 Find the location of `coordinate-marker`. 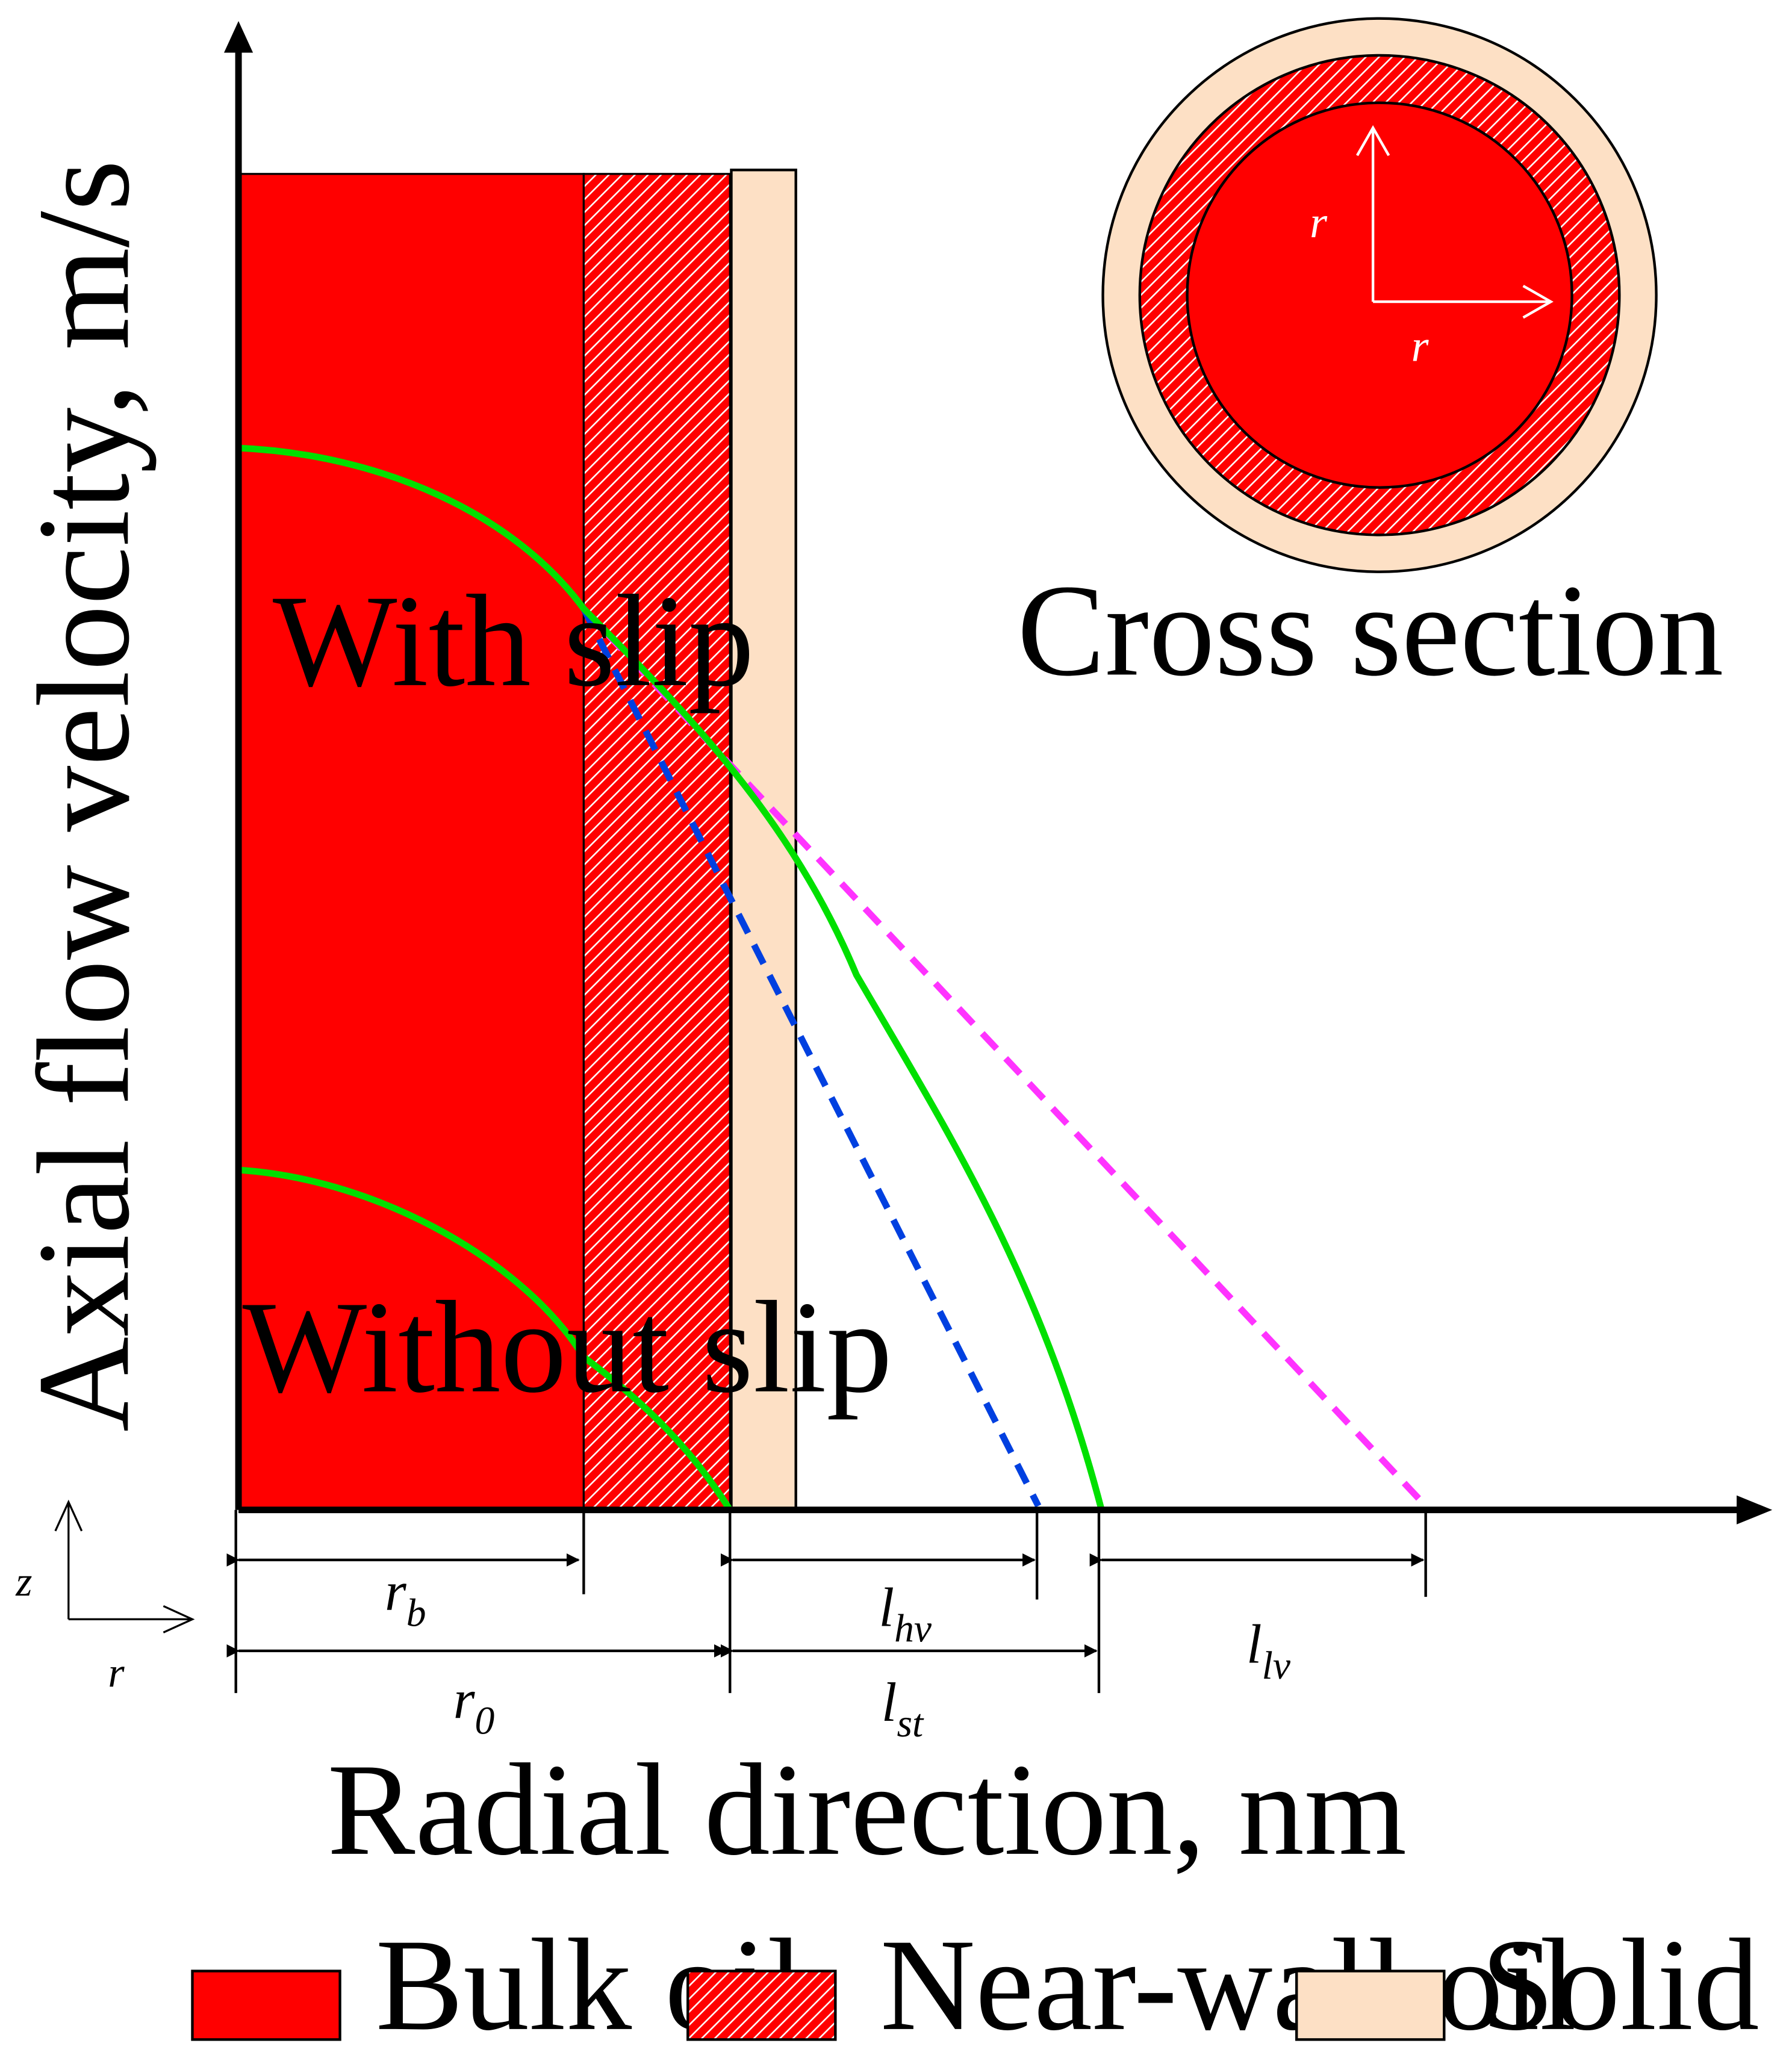

coordinate-marker is located at coordinates (125, 1566).